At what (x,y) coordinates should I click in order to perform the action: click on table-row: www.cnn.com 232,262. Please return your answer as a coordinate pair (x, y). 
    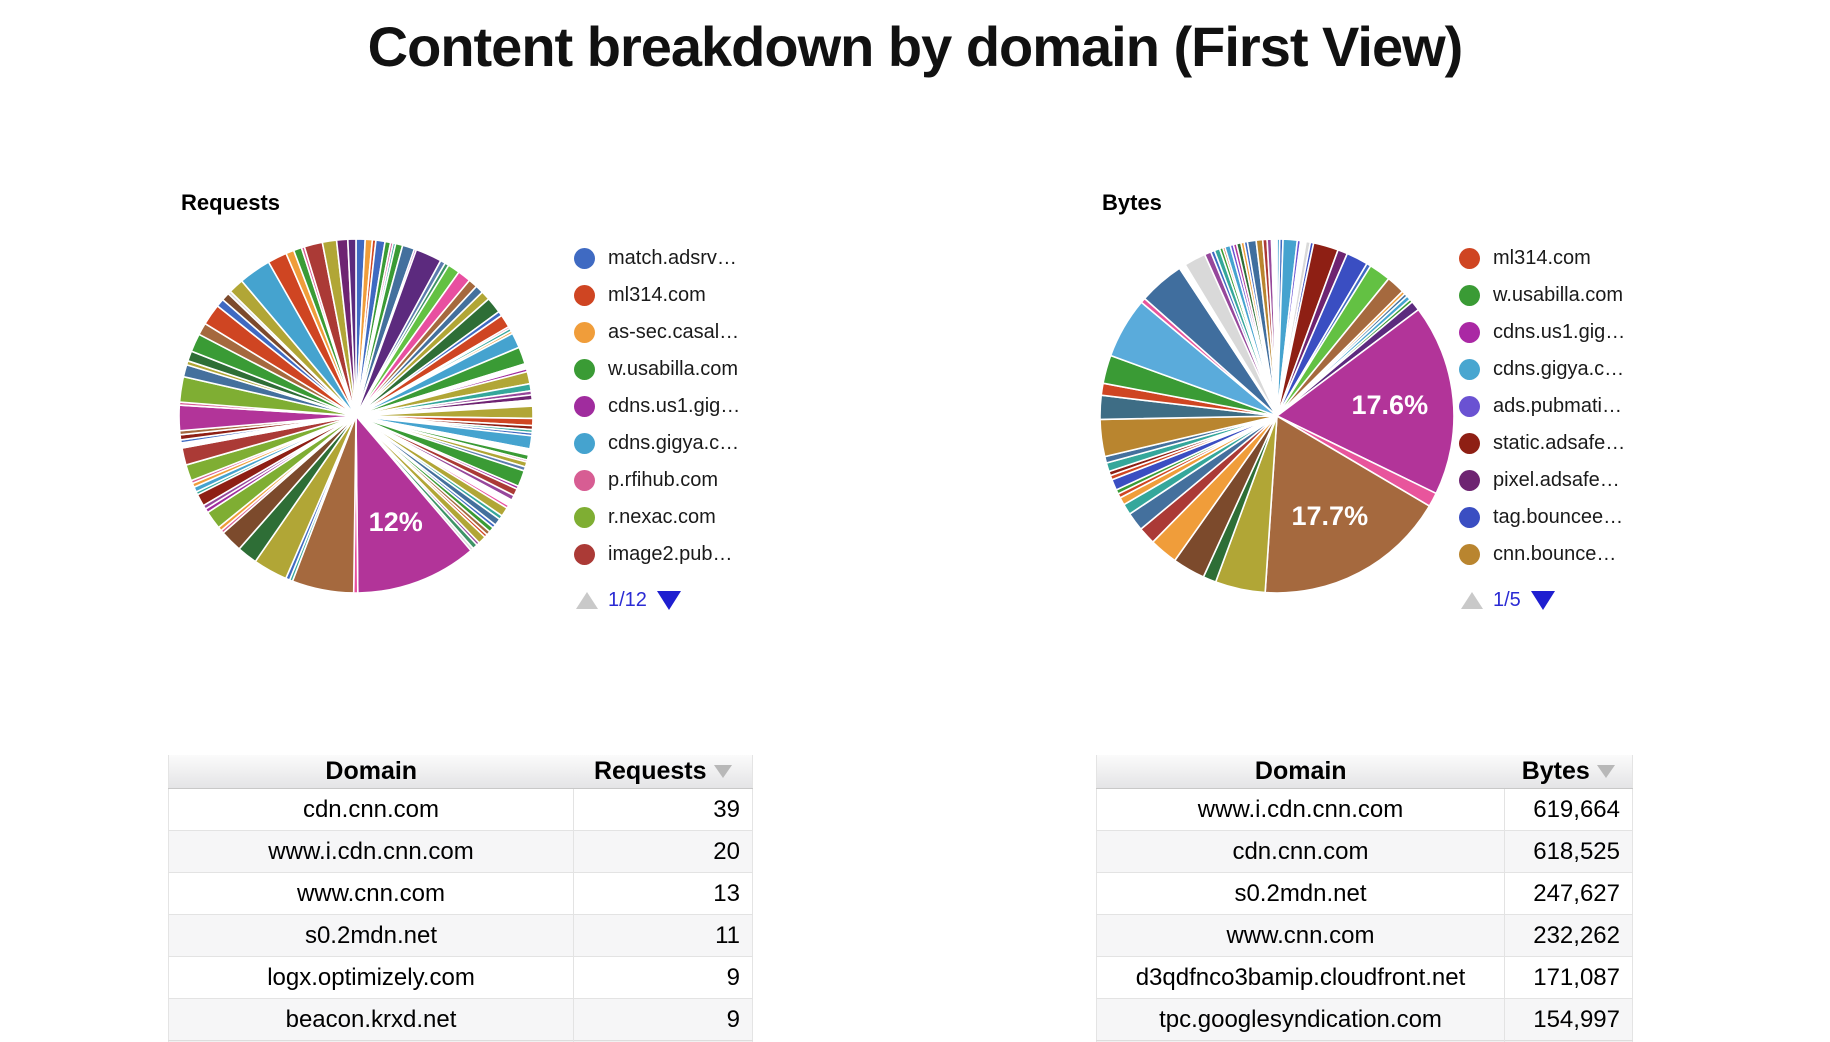
    Looking at the image, I should click on (1364, 935).